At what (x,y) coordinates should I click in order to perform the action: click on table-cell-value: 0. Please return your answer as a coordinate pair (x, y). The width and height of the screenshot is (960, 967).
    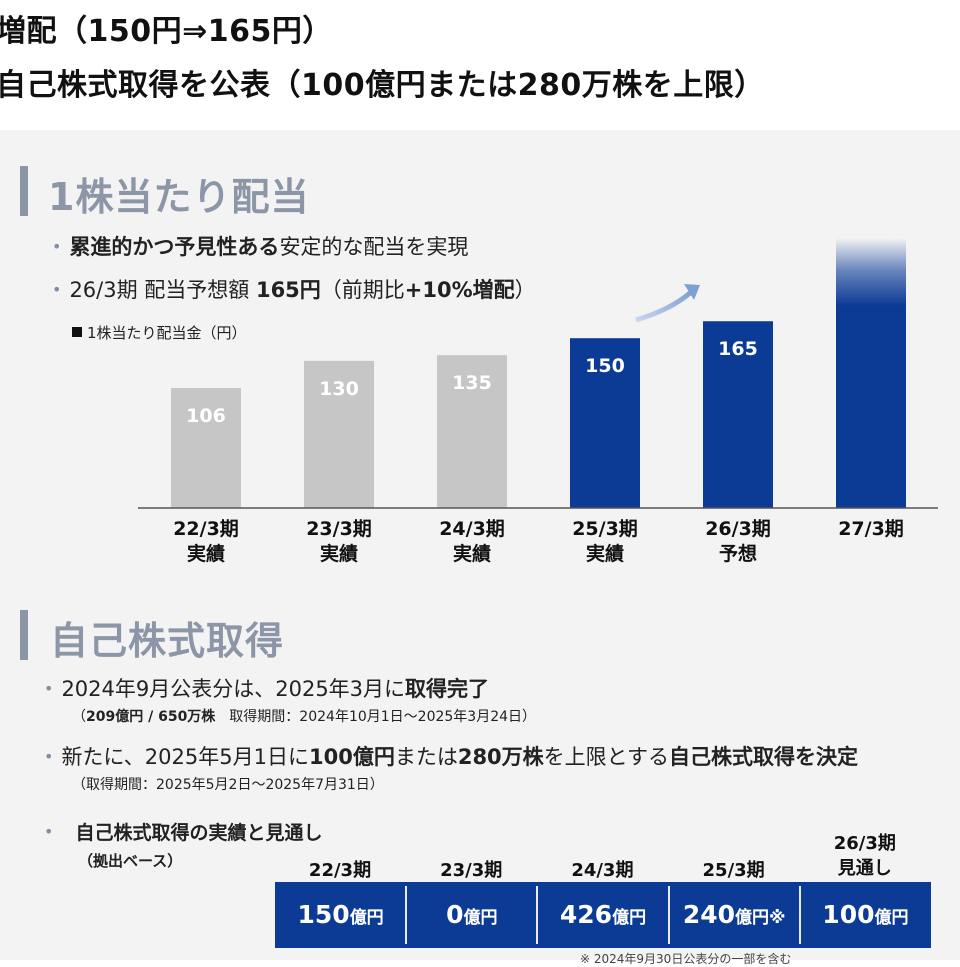
    Looking at the image, I should click on (455, 914).